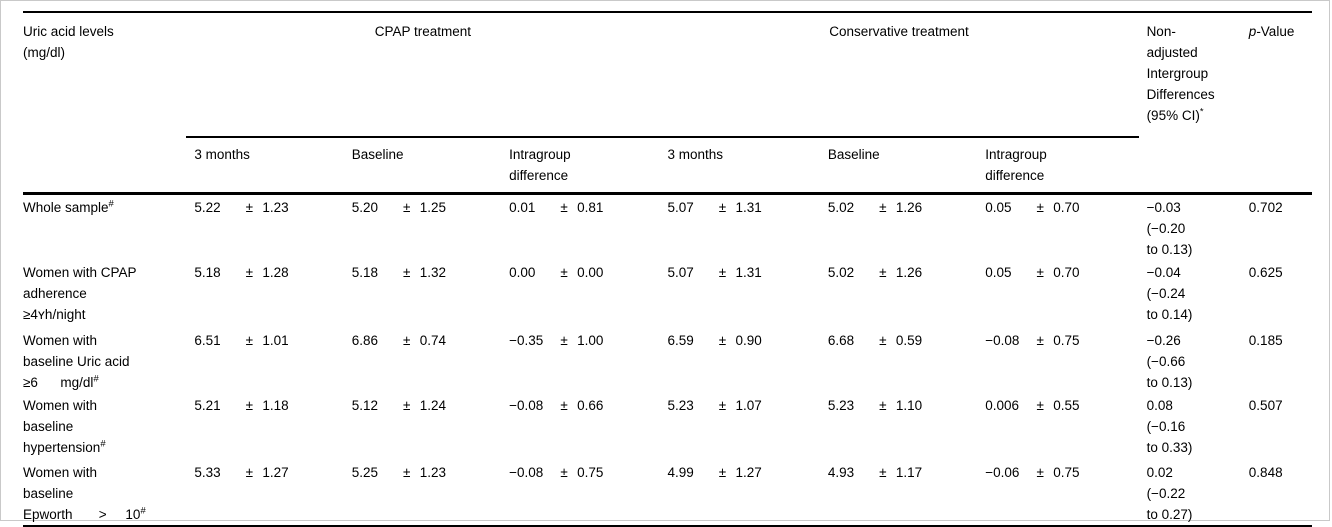  What do you see at coordinates (1057, 493) in the screenshot?
I see `conservative-intragroup-cell: −0.06 ± 0.75` at bounding box center [1057, 493].